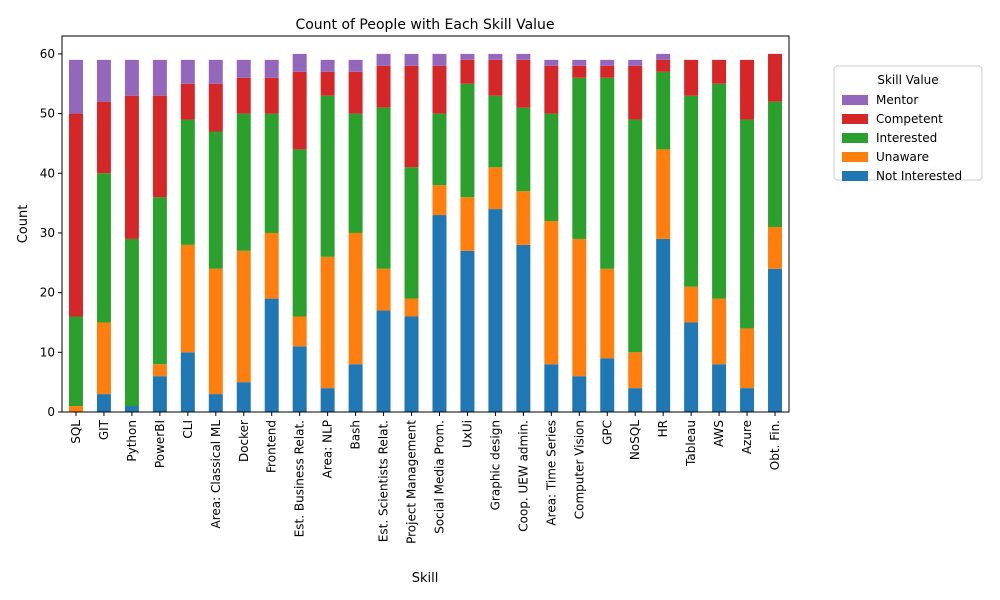 This screenshot has height=600, width=1000. What do you see at coordinates (216, 474) in the screenshot?
I see `x-tick-label: Area: Classical ML` at bounding box center [216, 474].